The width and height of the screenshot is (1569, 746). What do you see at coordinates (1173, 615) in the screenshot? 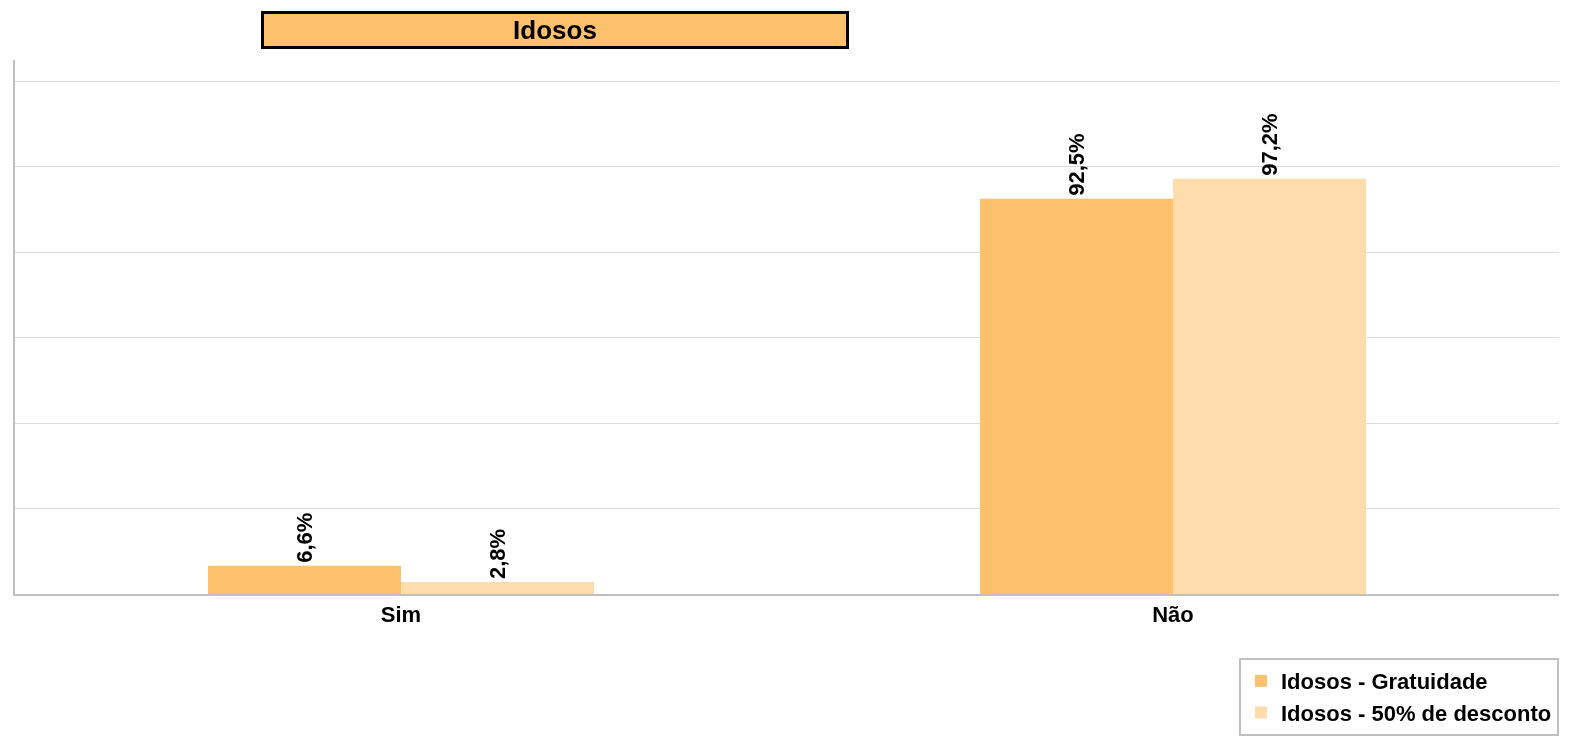
I see `x-tick-label: Não` at bounding box center [1173, 615].